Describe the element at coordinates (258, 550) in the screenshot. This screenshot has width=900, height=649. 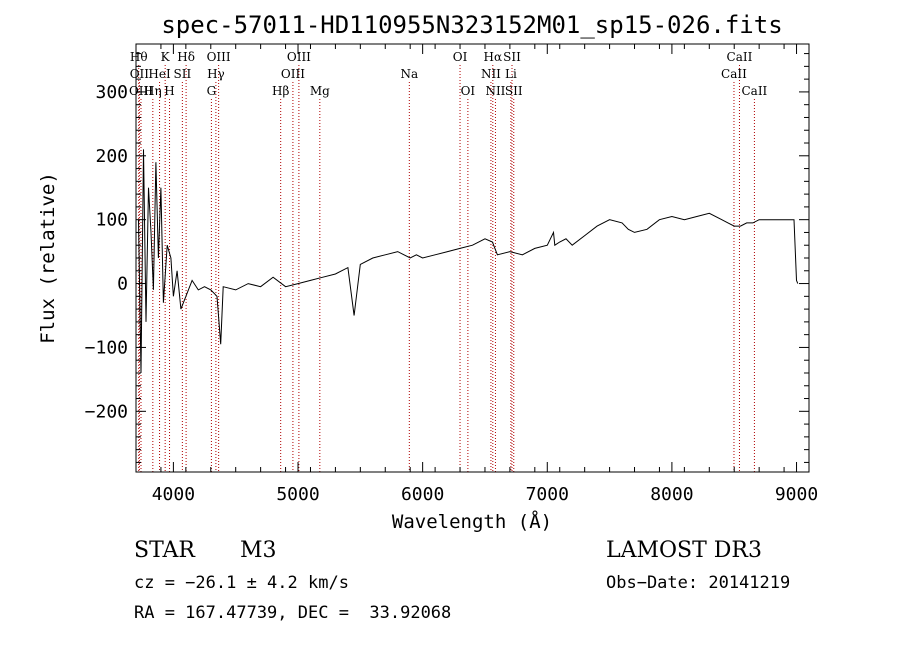
I see `subclass: M3` at that location.